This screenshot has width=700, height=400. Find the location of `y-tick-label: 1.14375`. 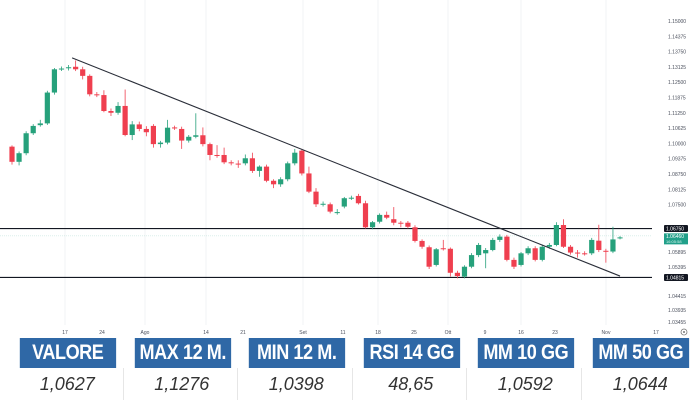

y-tick-label: 1.14375 is located at coordinates (677, 37).